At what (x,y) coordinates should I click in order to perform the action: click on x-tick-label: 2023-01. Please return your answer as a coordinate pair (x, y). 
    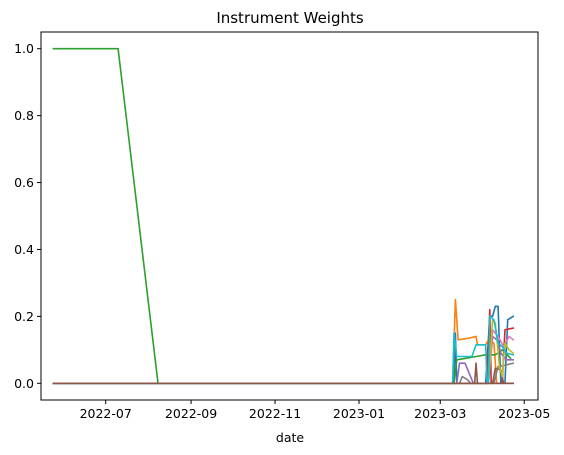
    Looking at the image, I should click on (359, 413).